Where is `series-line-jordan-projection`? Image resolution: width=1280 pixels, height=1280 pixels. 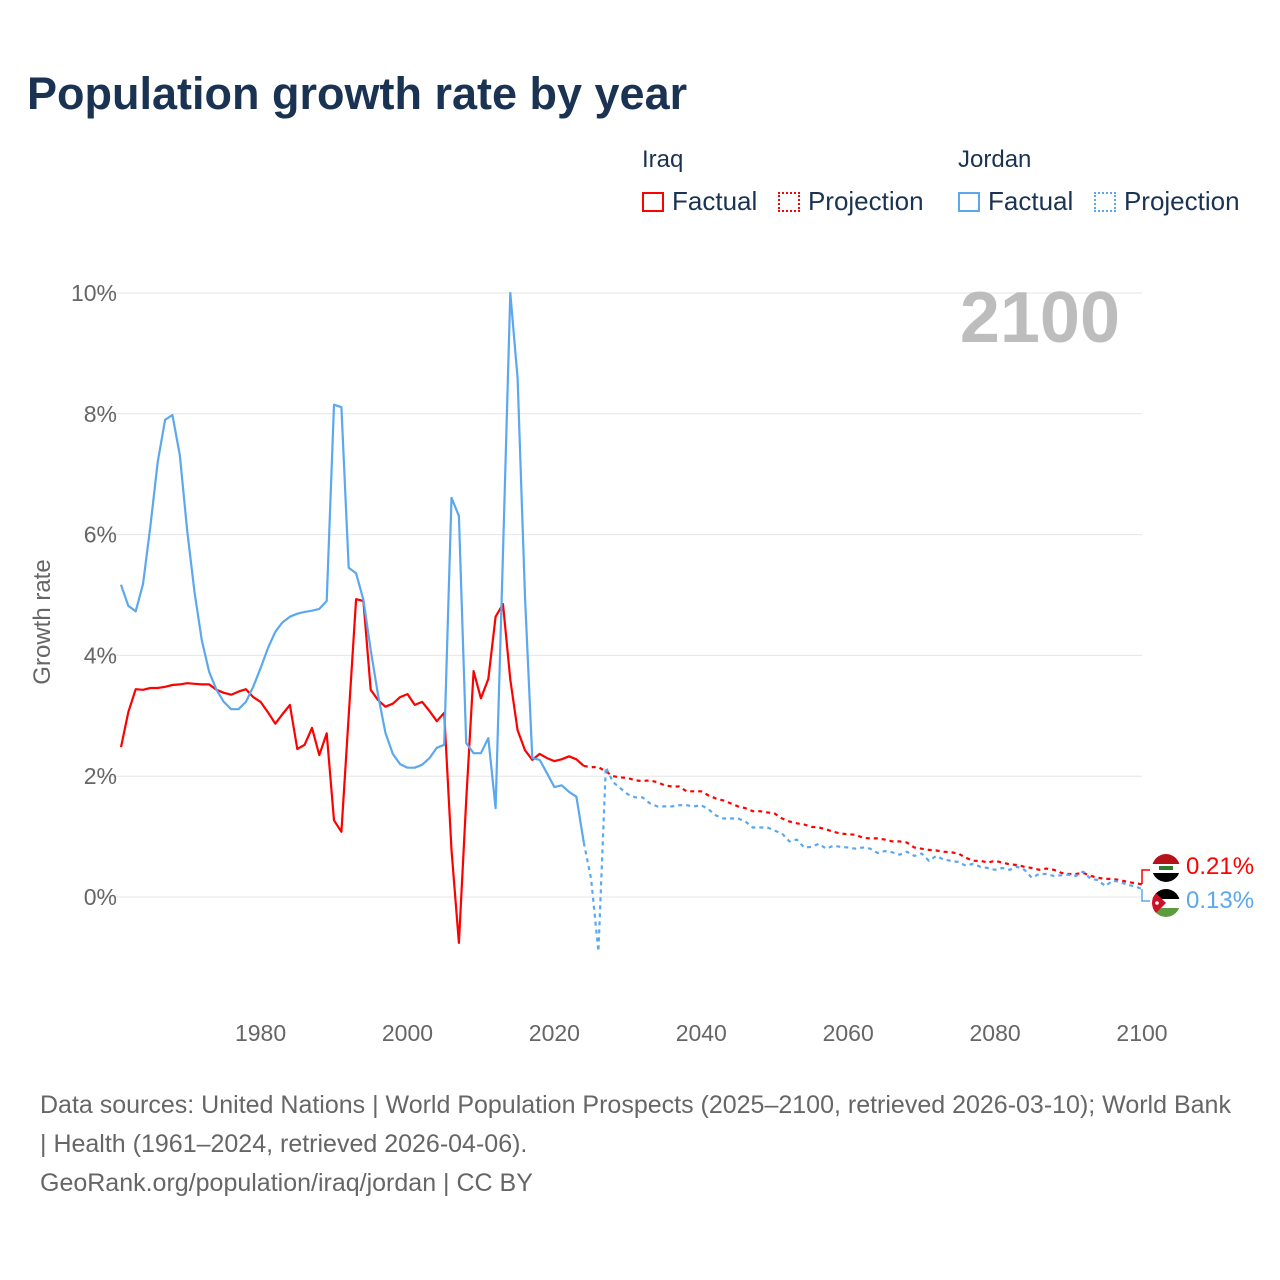 series-line-jordan-projection is located at coordinates (862, 859).